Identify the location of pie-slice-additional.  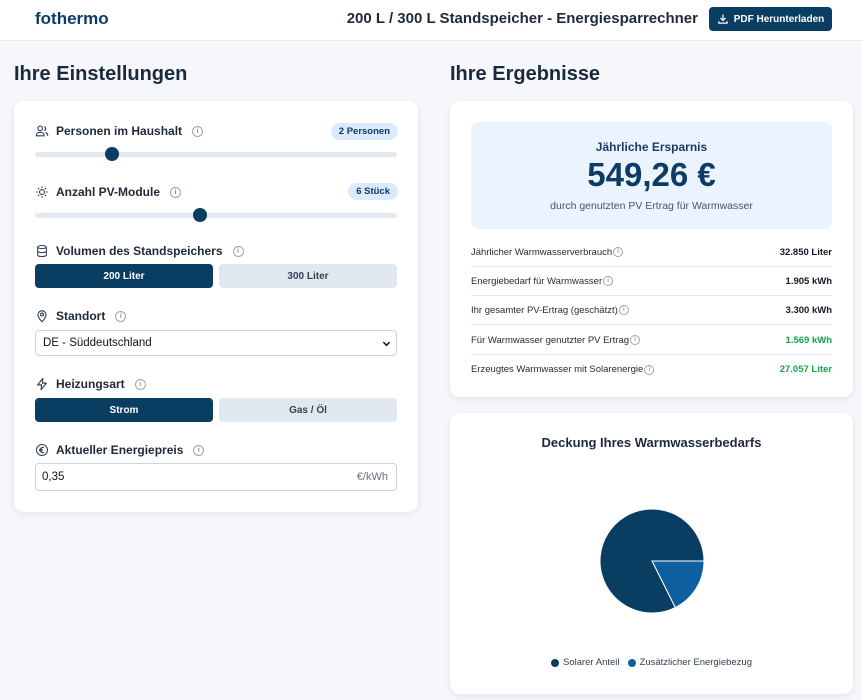
(678, 584).